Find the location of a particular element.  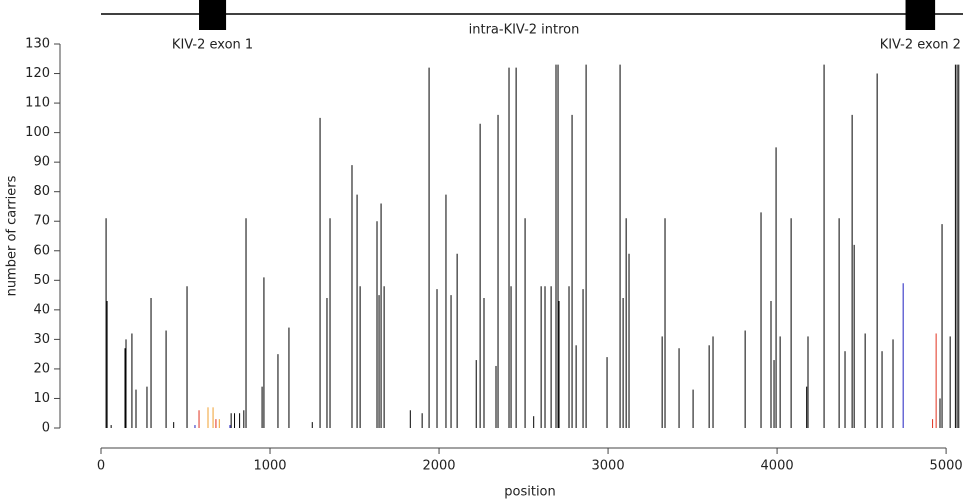

x-tick-label: 1000 is located at coordinates (269, 466).